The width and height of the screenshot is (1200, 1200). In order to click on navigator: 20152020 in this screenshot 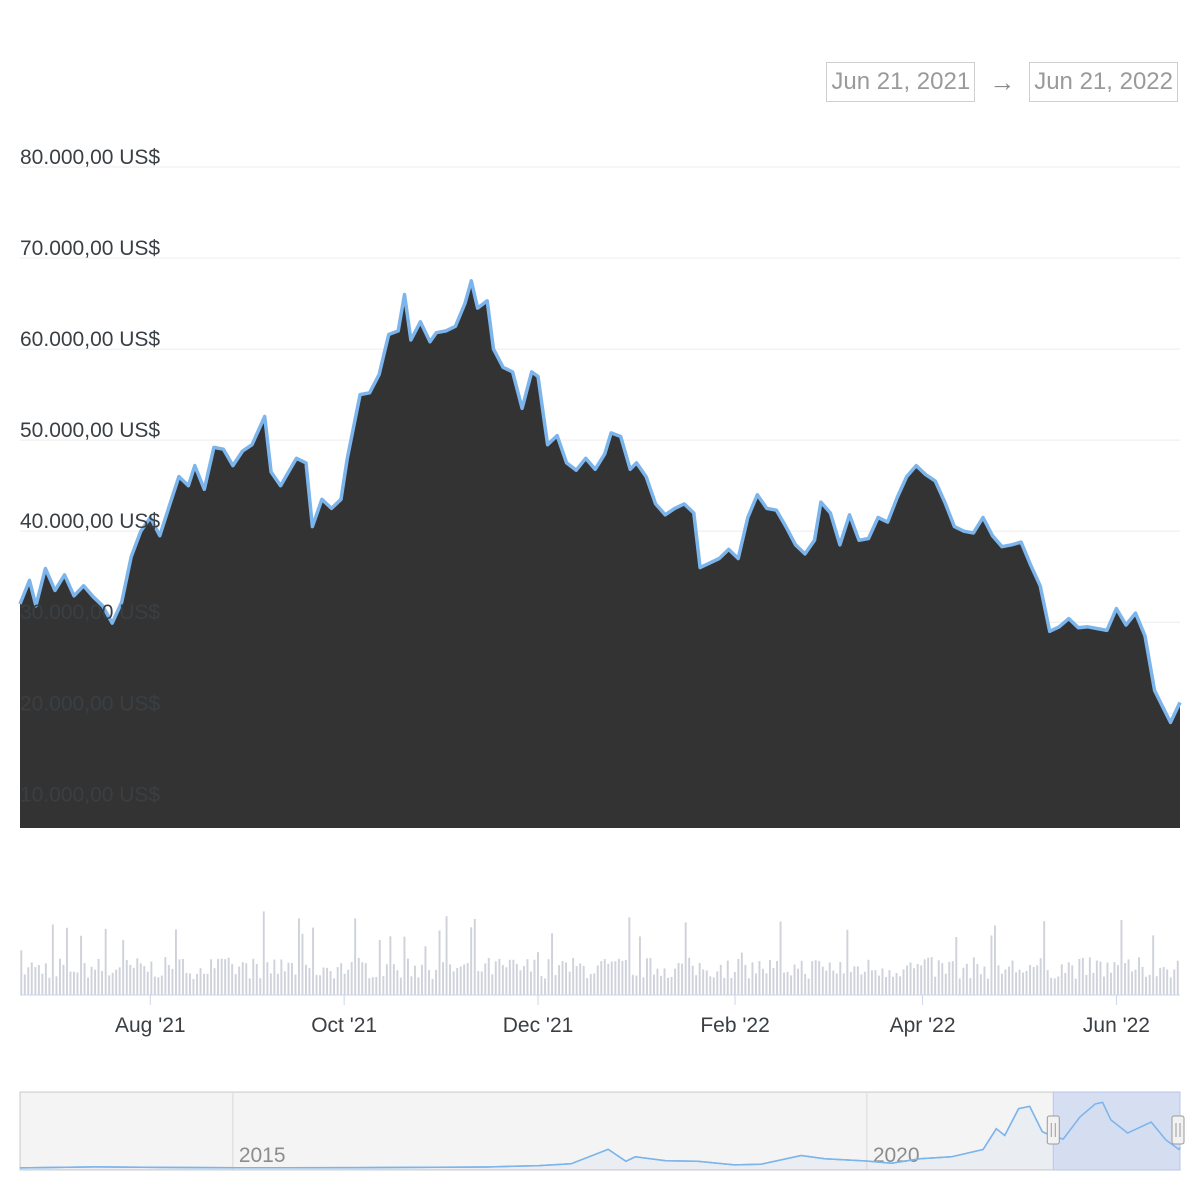, I will do `click(602, 1131)`.